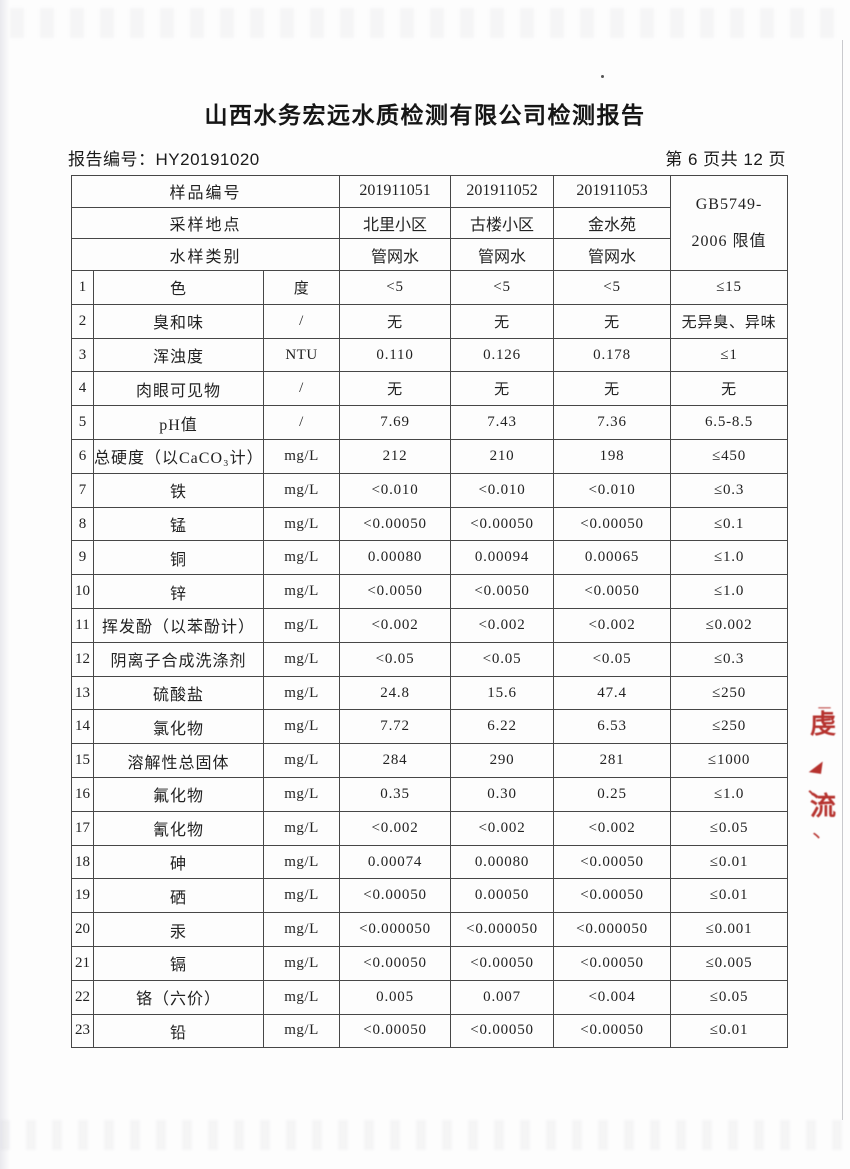 This screenshot has height=1169, width=850. What do you see at coordinates (502, 355) in the screenshot?
I see `sample-2-value: 0.126` at bounding box center [502, 355].